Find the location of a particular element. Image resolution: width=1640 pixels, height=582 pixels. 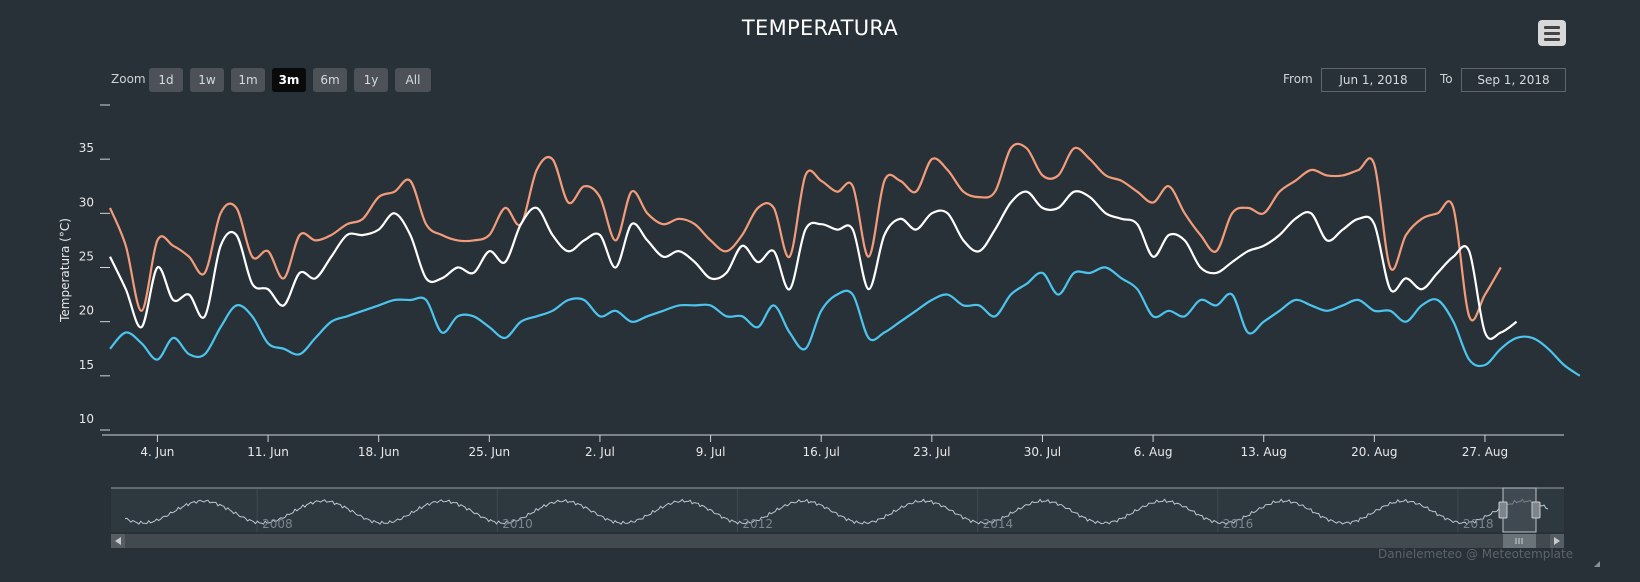

y-tick-label: 15 is located at coordinates (86, 365).